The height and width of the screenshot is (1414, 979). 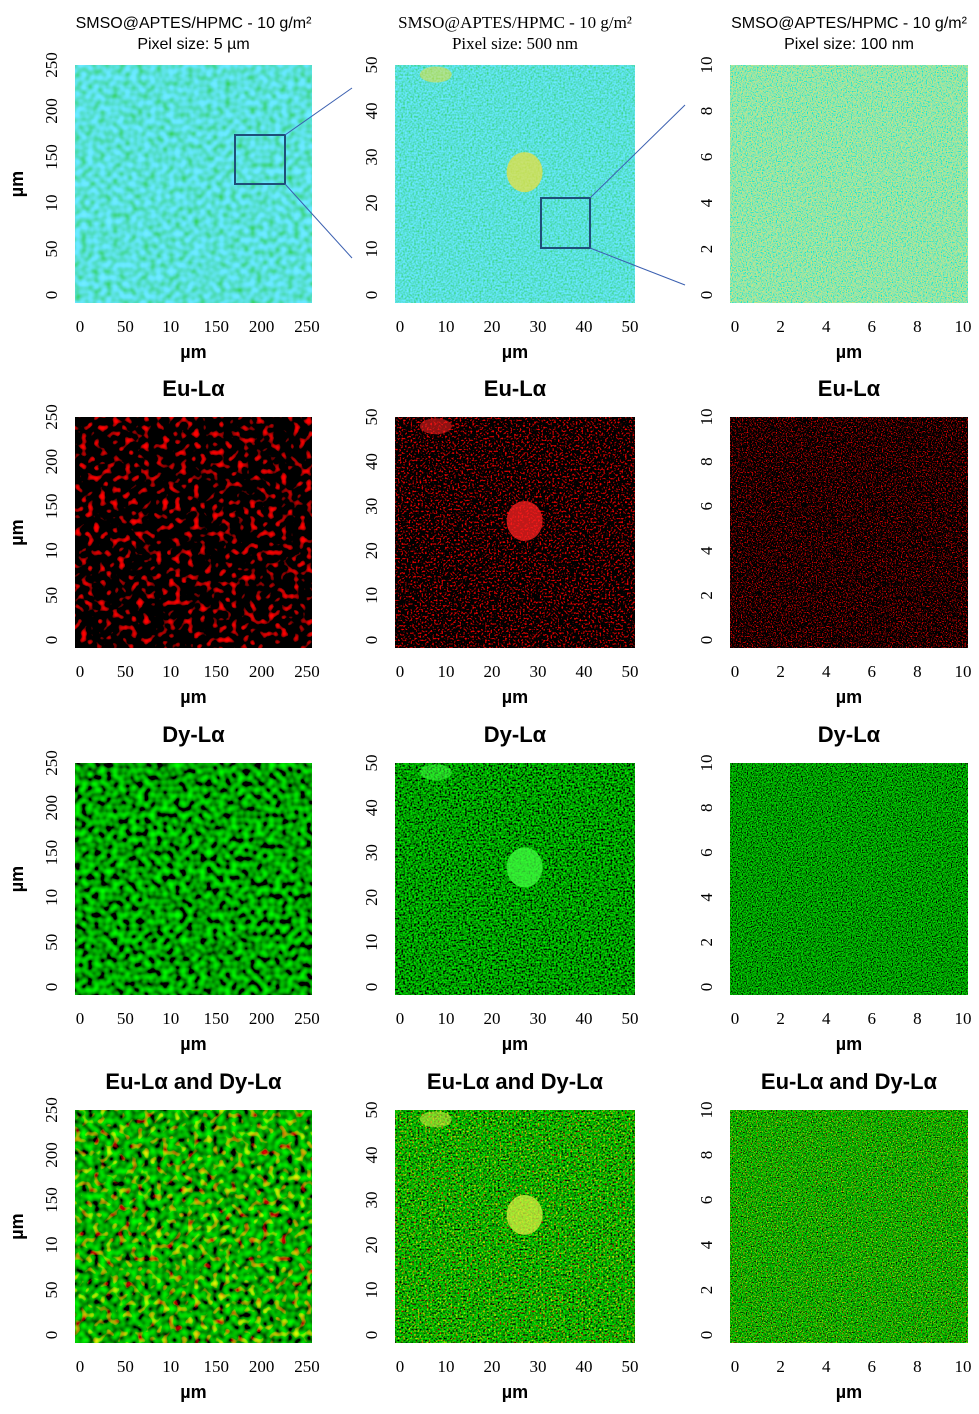 I want to click on y-tick-label: 2, so click(x=706, y=1290).